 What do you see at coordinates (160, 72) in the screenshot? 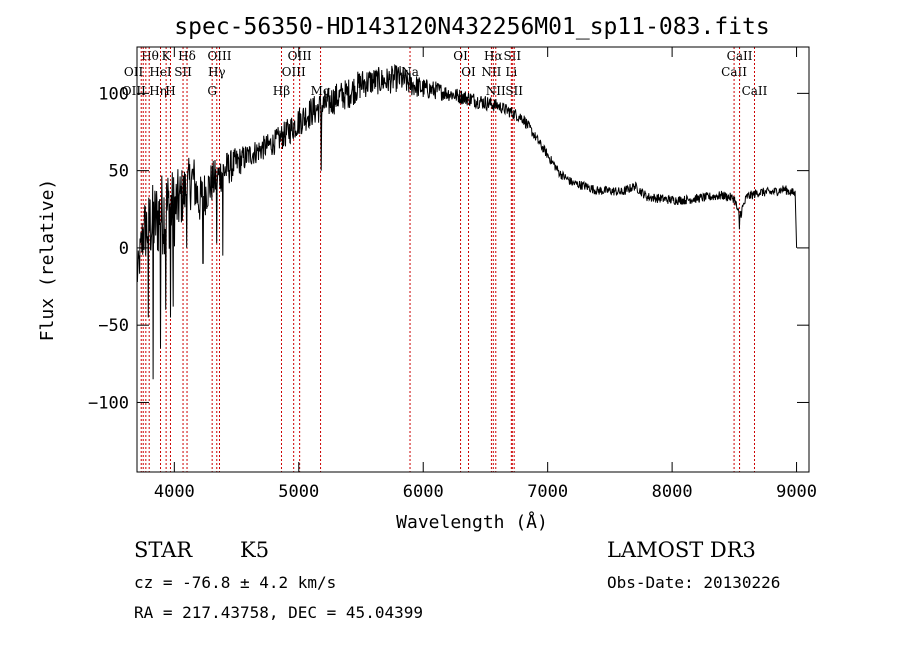
I see `spectral-line-label: HeI` at bounding box center [160, 72].